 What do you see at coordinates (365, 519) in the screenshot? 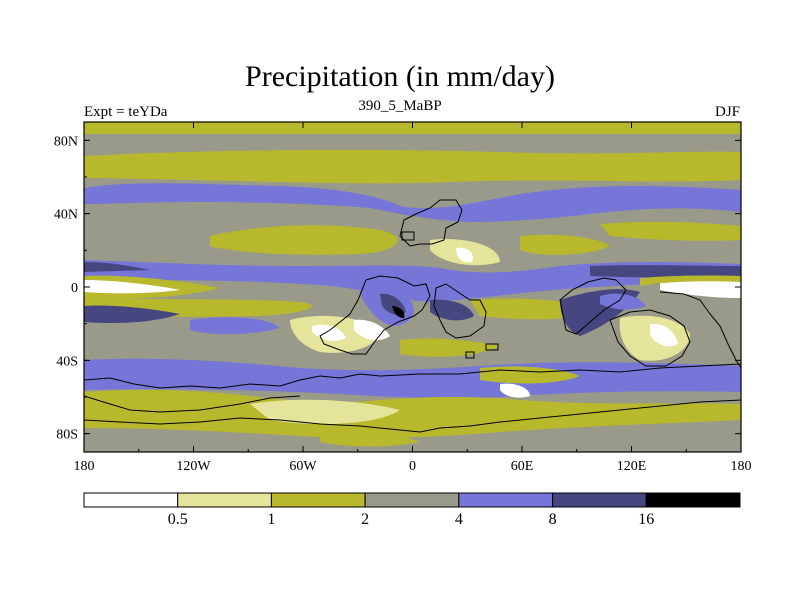
I see `colorbar-label: 2` at bounding box center [365, 519].